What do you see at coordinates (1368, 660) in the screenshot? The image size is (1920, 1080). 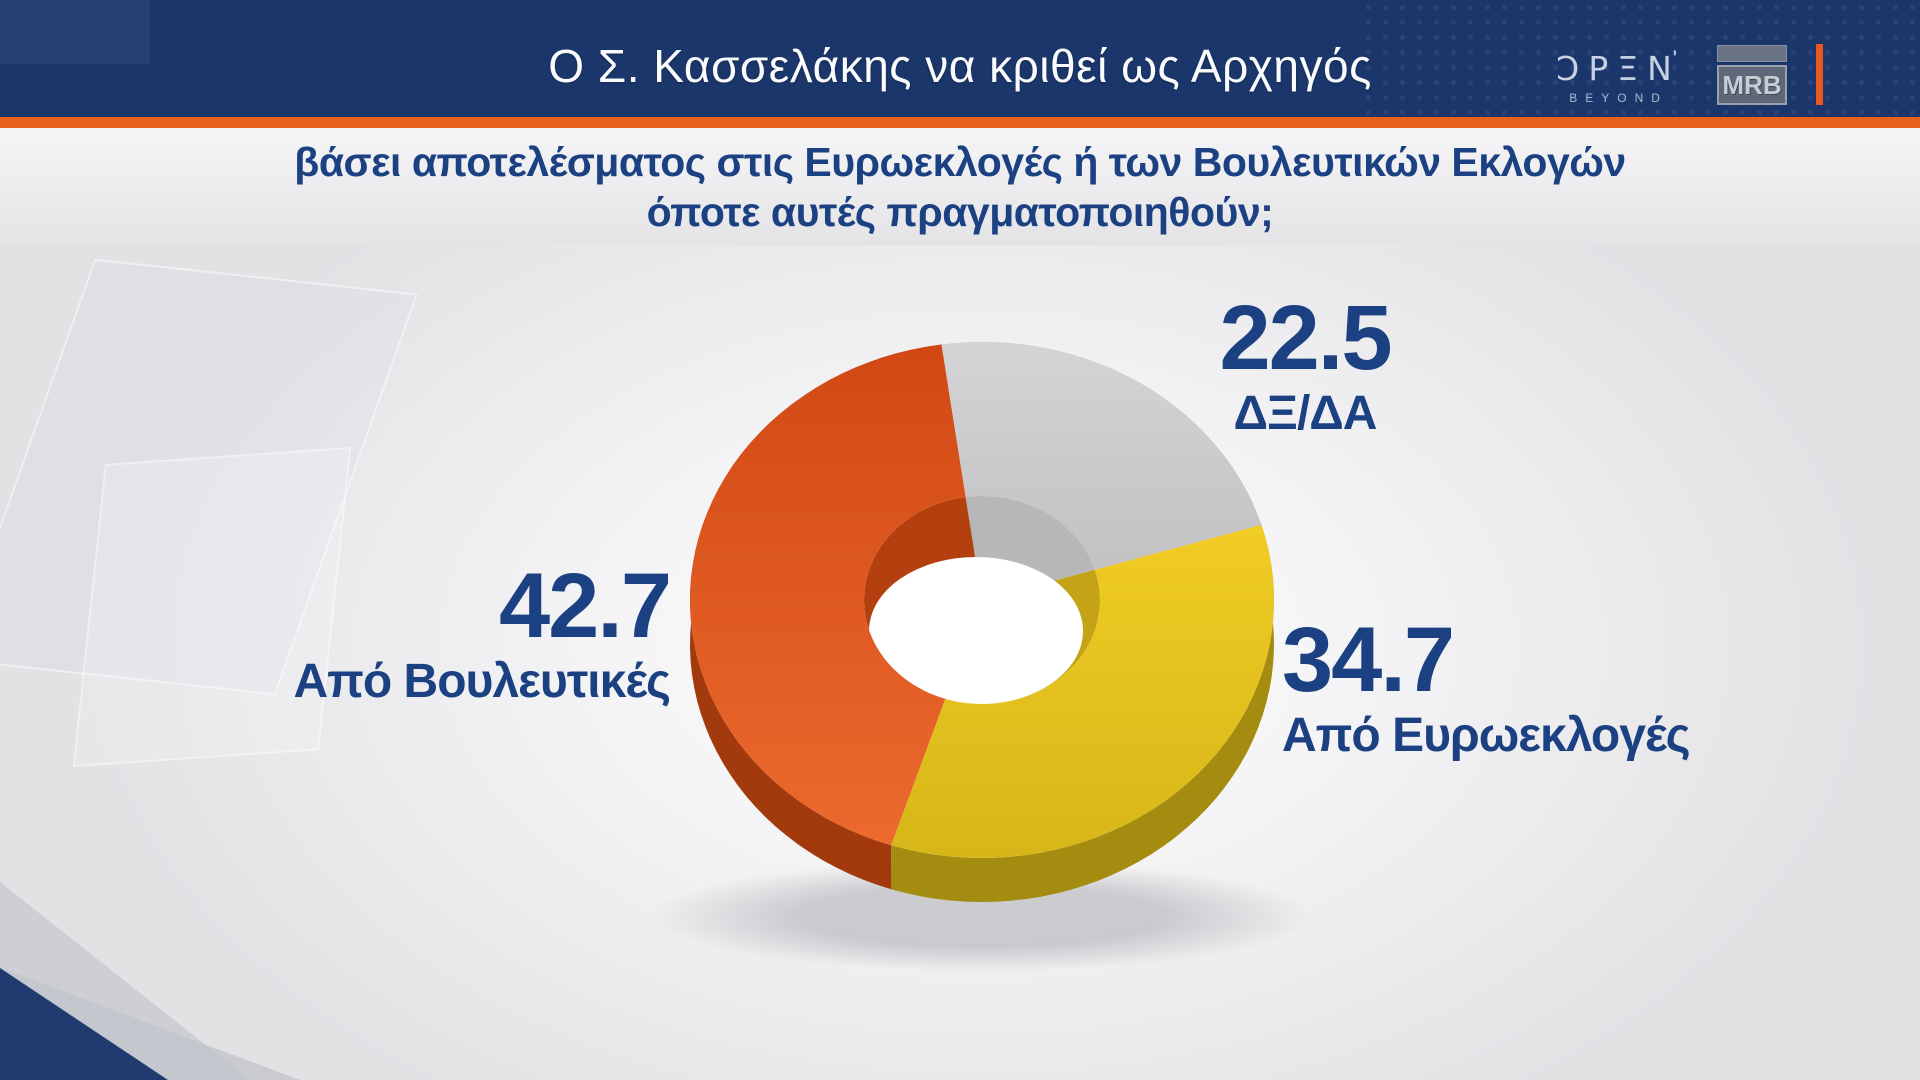 I see `slice-value: 34.7` at bounding box center [1368, 660].